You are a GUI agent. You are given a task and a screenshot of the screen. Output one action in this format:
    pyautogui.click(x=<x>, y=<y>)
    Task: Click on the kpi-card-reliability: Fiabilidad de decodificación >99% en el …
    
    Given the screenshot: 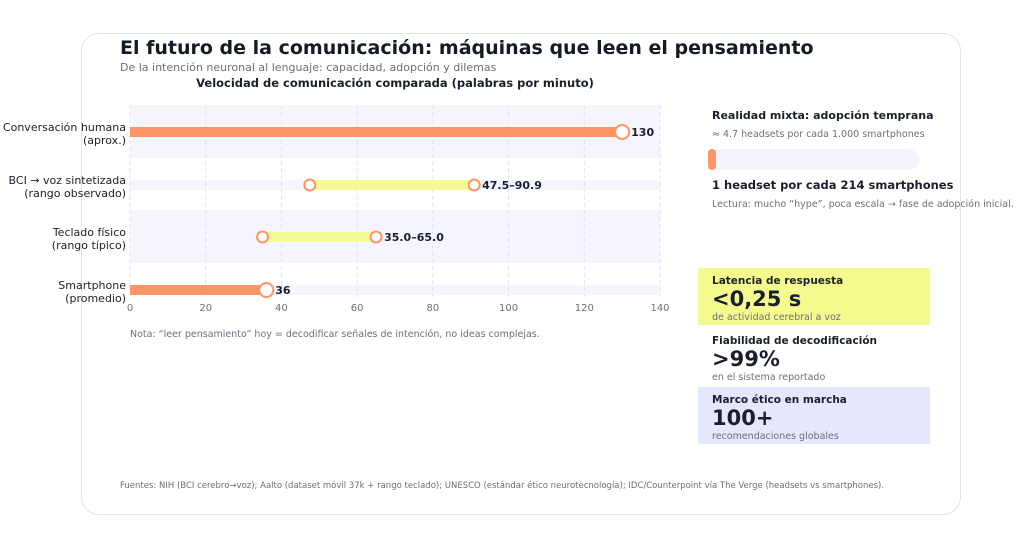 What is the action you would take?
    pyautogui.click(x=814, y=356)
    